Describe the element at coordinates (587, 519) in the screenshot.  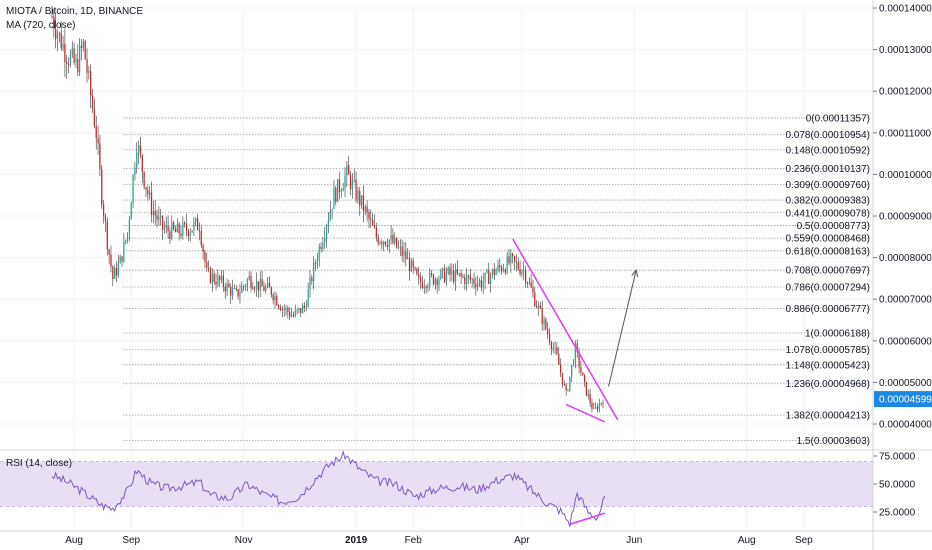
I see `rsi-trendline` at that location.